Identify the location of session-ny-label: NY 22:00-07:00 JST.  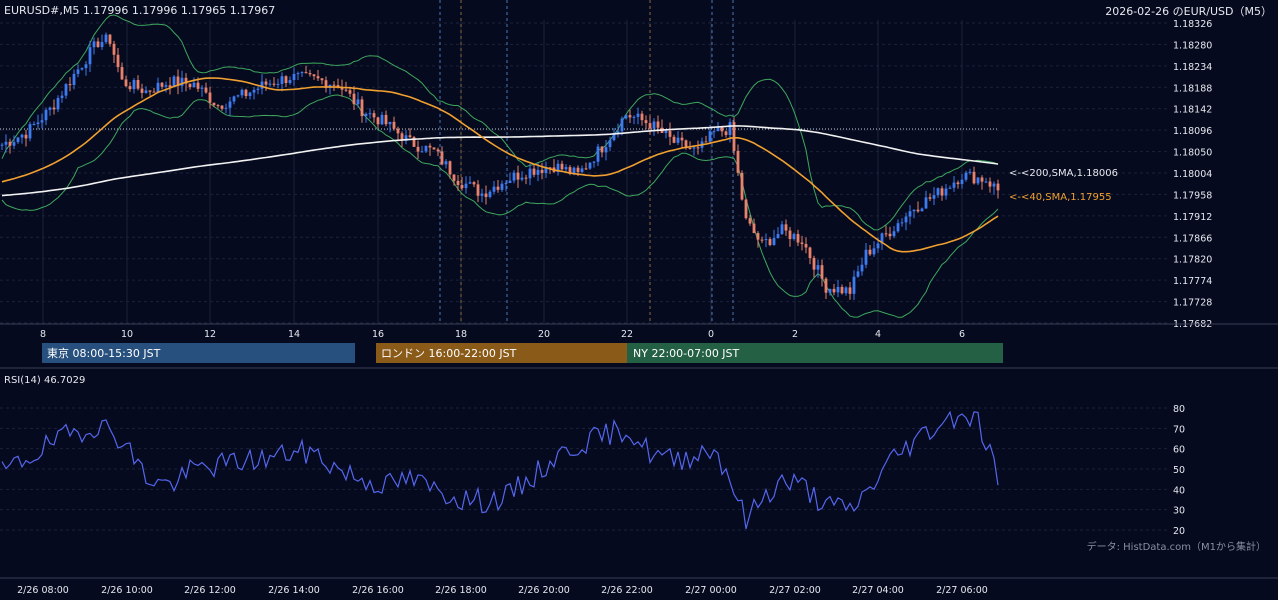
(686, 353).